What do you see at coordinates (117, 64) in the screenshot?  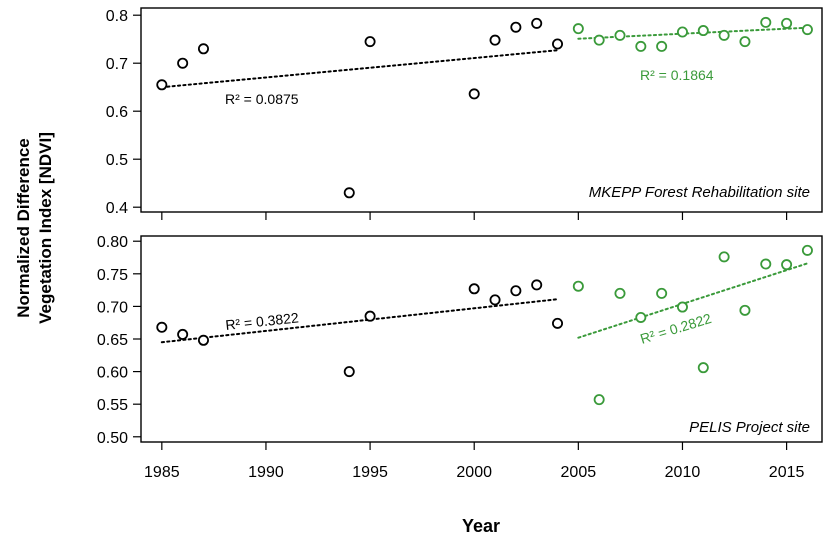 I see `y-tick-label: 0.7` at bounding box center [117, 64].